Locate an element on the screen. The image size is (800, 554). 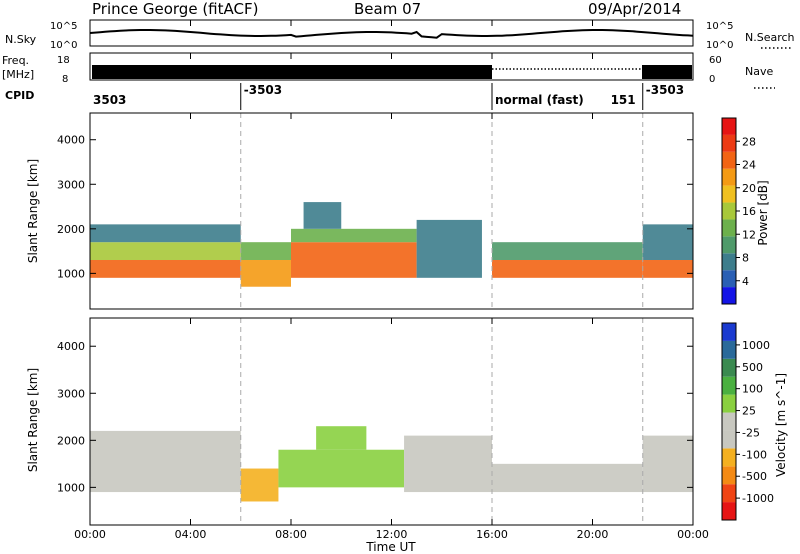
x-tick-label: 08:00 is located at coordinates (291, 534).